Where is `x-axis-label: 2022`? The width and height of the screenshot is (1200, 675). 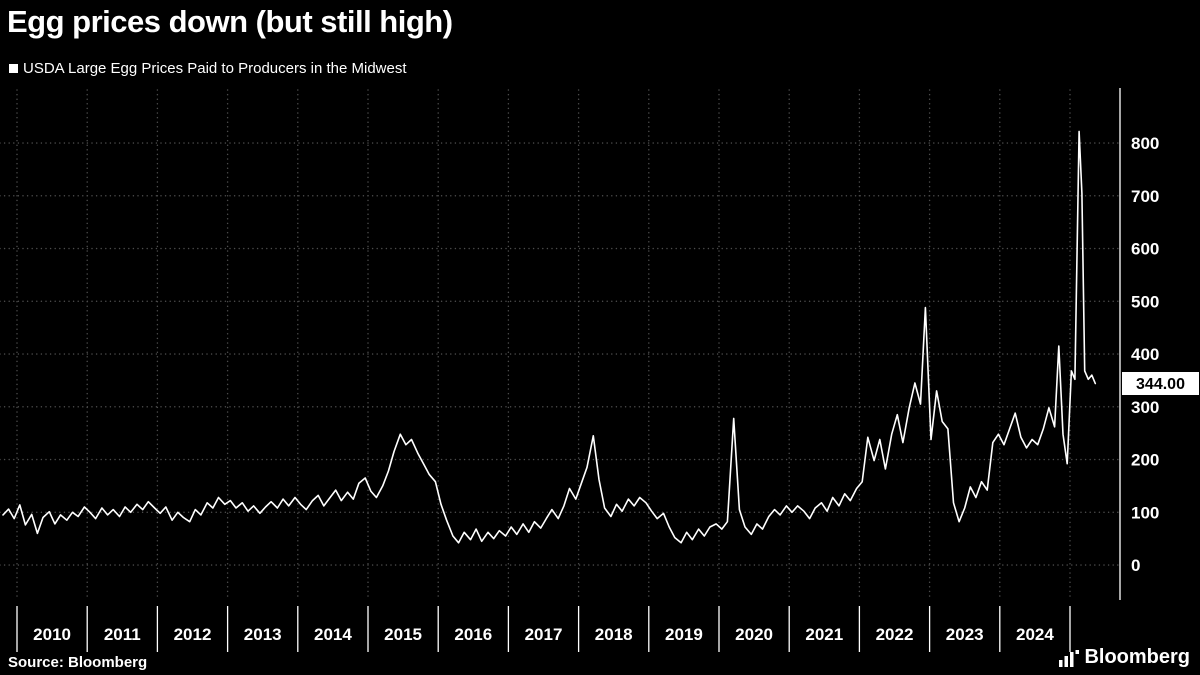
x-axis-label: 2022 is located at coordinates (895, 634).